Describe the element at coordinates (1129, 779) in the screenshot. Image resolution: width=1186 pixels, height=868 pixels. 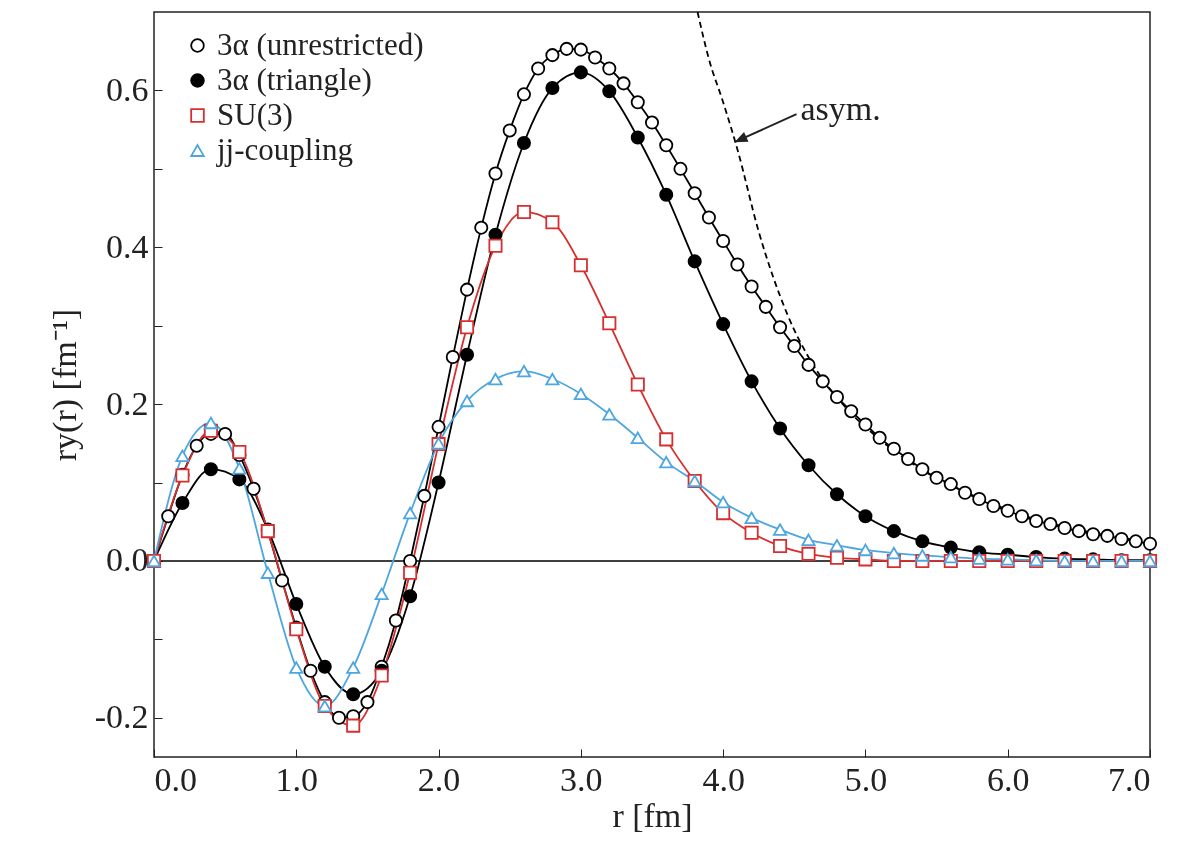
I see `x-tick-label: 7.0` at that location.